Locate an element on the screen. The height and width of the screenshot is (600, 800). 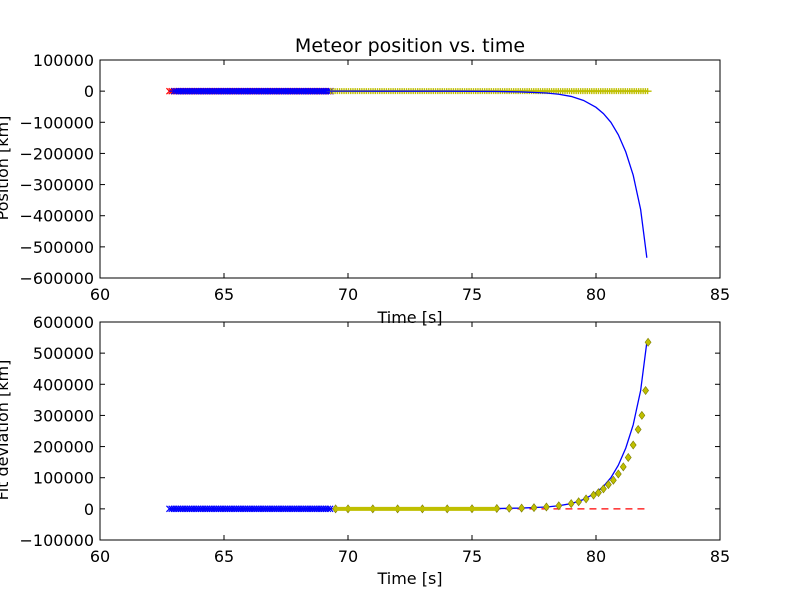
y-tick-label: 500000 is located at coordinates (63, 353).